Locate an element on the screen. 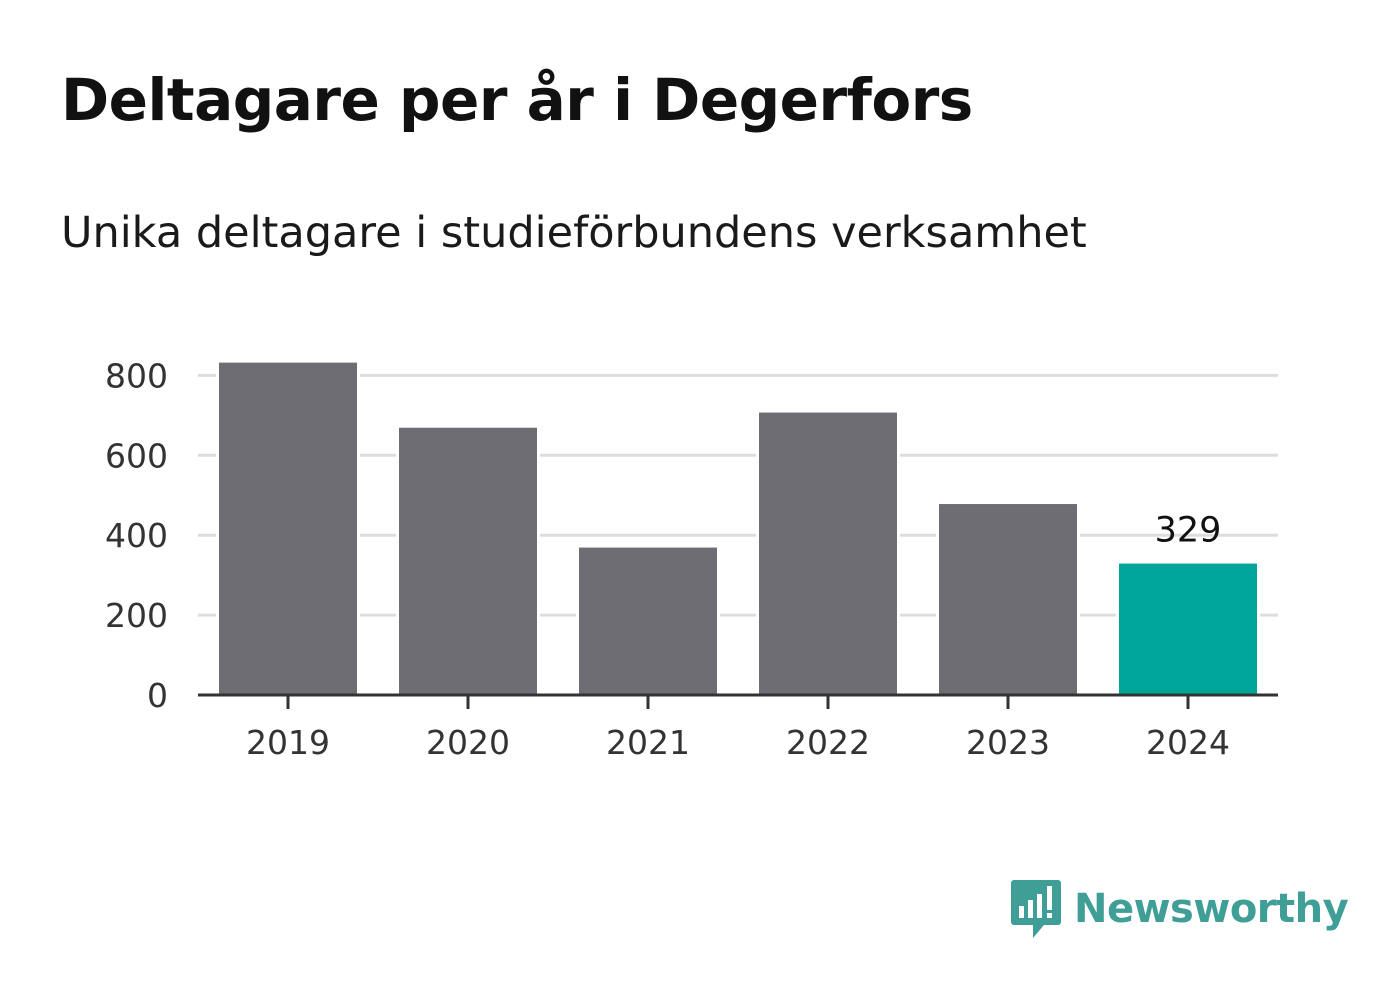 This screenshot has height=999, width=1382. x-tick-label: 2020 is located at coordinates (468, 742).